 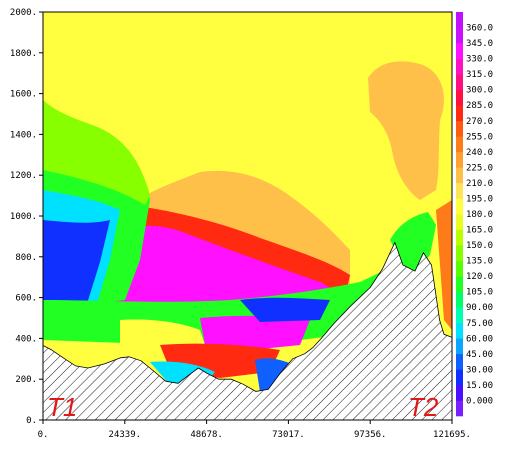 What do you see at coordinates (23, 13) in the screenshot?
I see `y-tick-label: 2000.` at bounding box center [23, 13].